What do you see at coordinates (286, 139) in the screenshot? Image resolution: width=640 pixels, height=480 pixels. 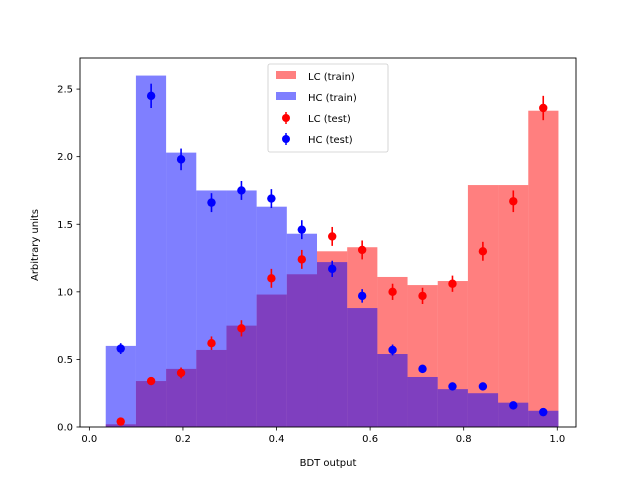 I see `legend-marker-hc-test` at bounding box center [286, 139].